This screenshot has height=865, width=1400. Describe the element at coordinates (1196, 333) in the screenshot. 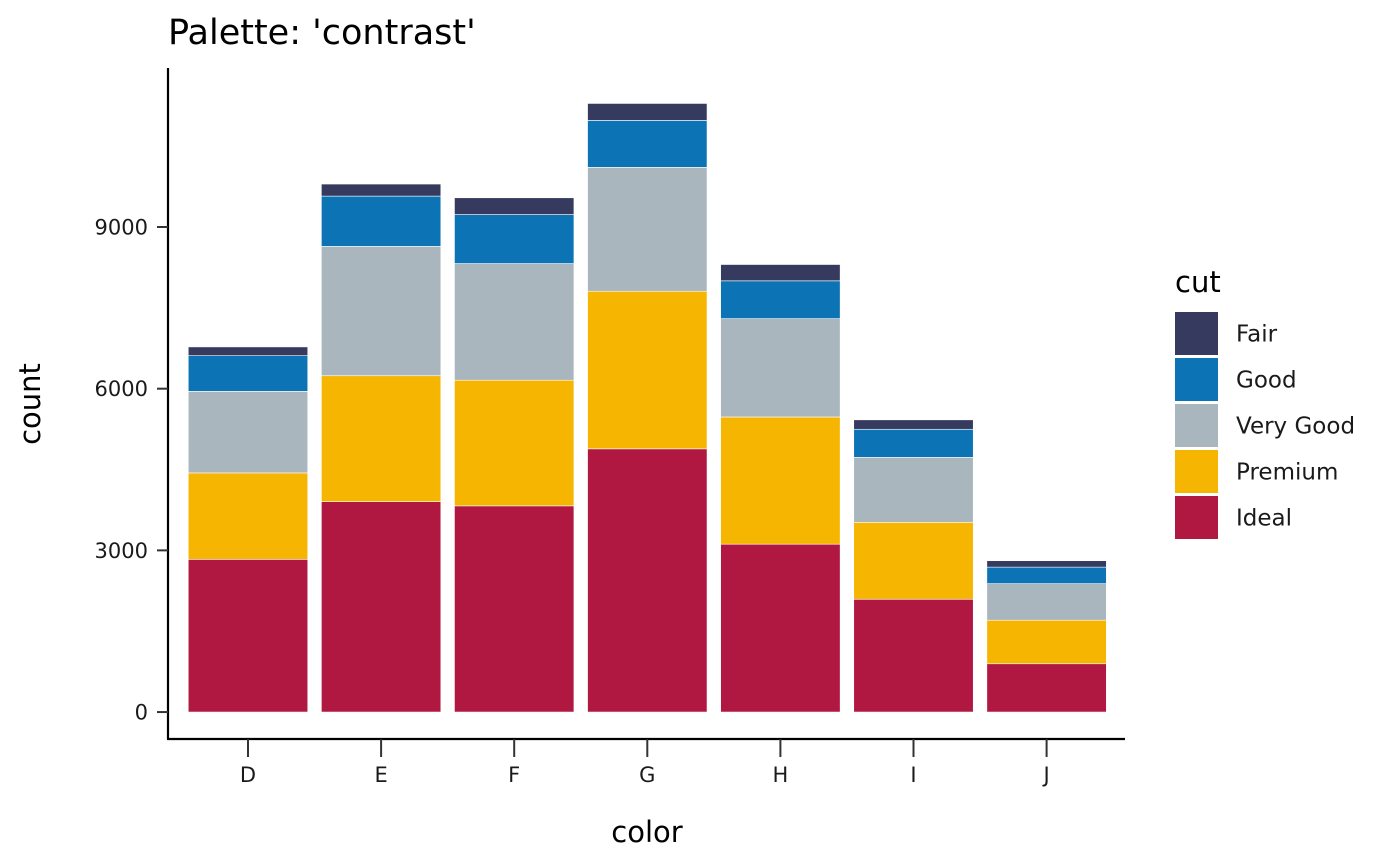

I see `legend-key-fair` at that location.